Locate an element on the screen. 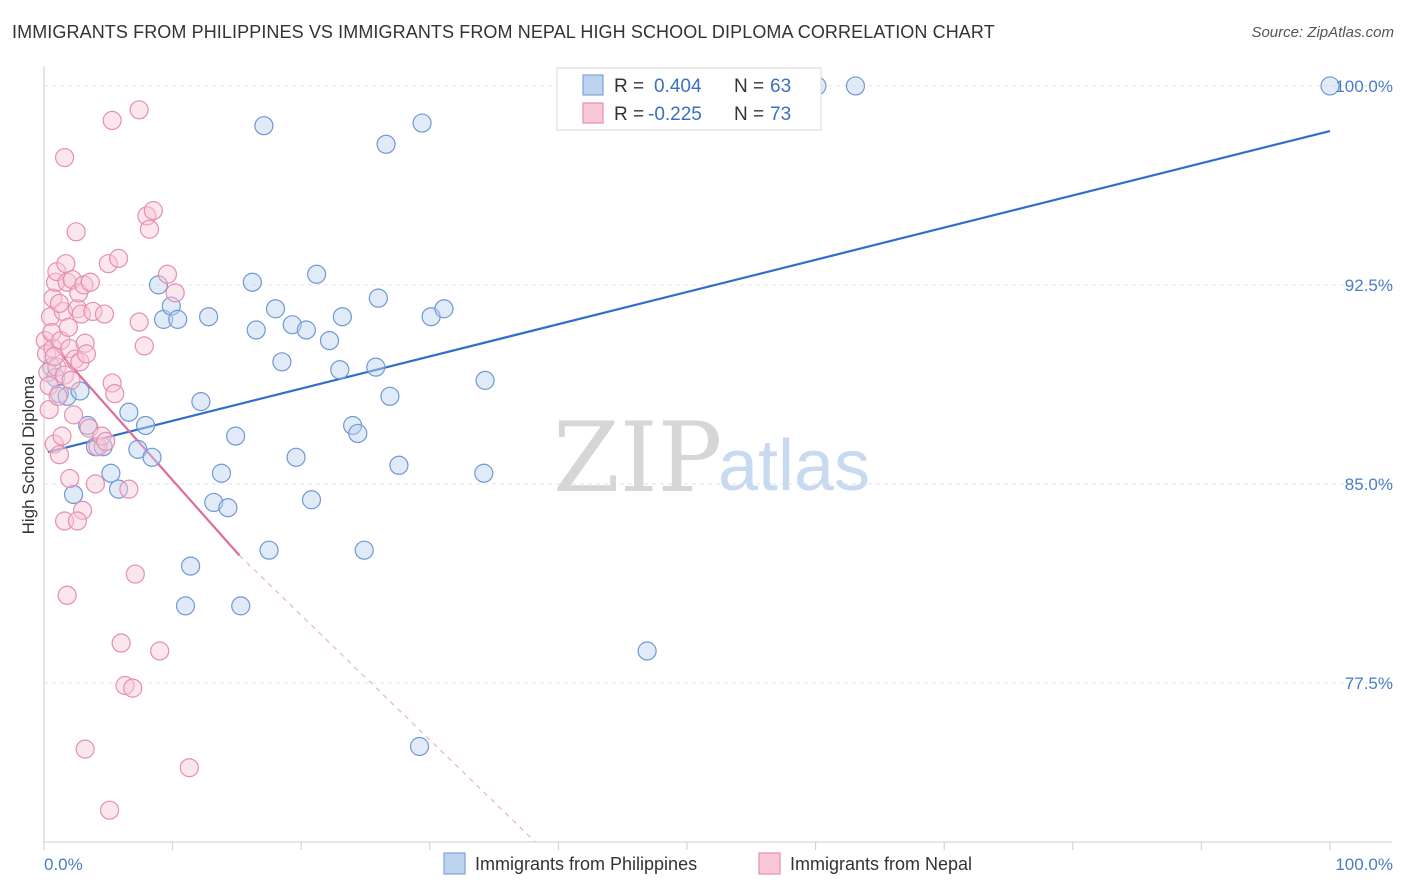  legend-n-label-1: N = is located at coordinates (749, 86).